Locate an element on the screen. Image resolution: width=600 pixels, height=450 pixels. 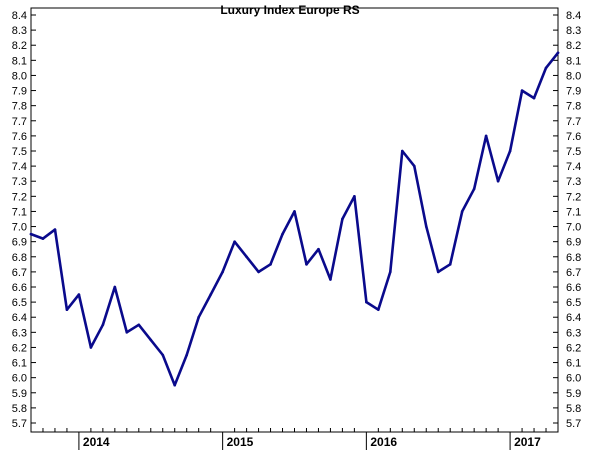
y-tick-label-left: 7.2 is located at coordinates (19, 197).